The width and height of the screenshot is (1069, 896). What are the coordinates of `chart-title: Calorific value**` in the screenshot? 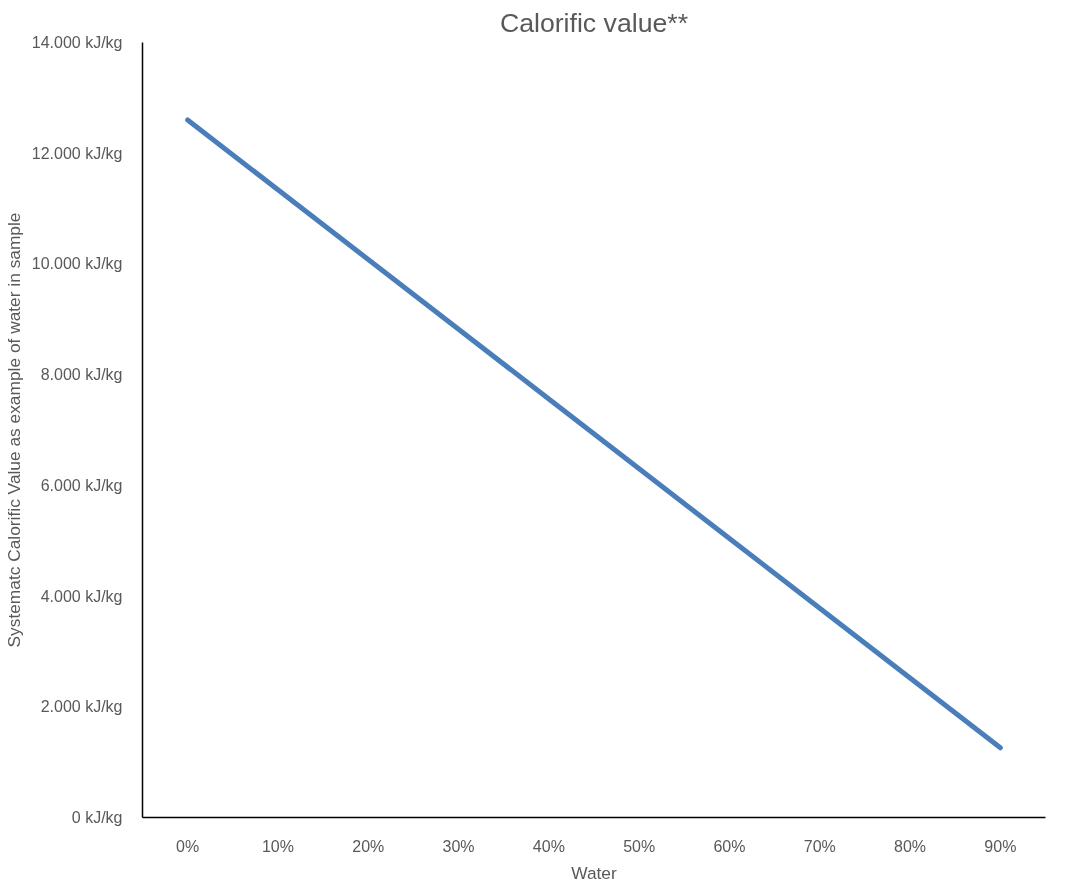 It's located at (594, 22).